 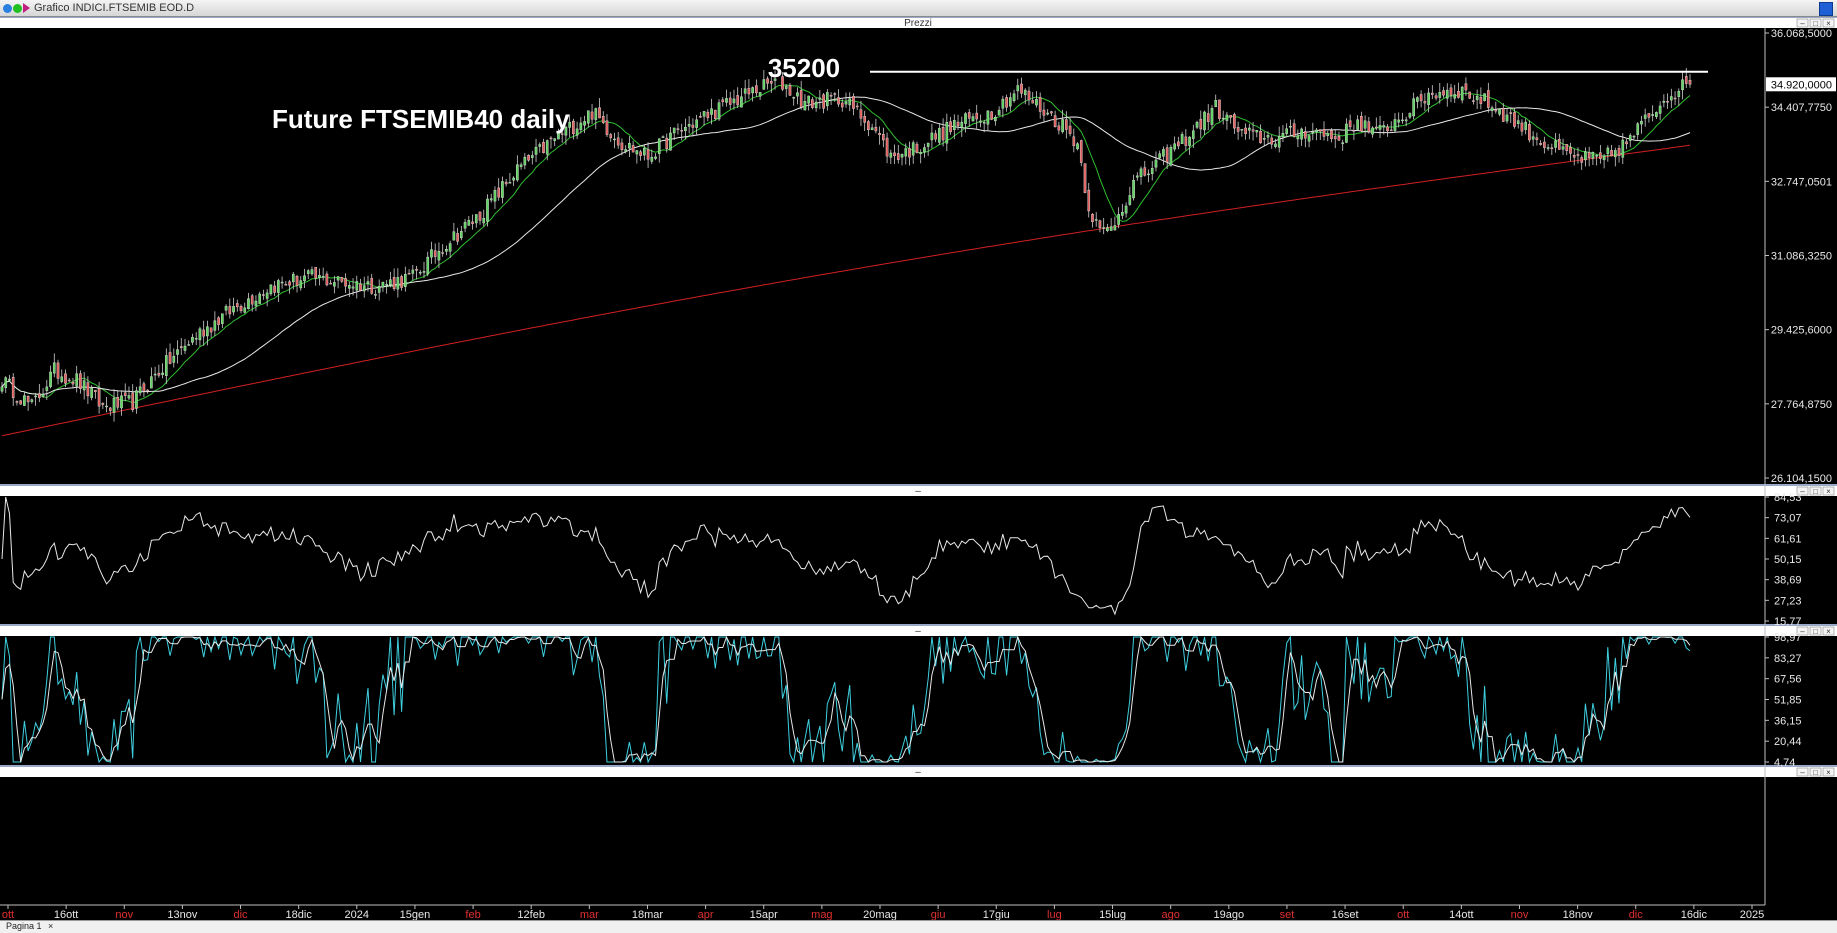 What do you see at coordinates (1828, 772) in the screenshot?
I see `empty-panel-header-ctl-glyph-2: ×` at bounding box center [1828, 772].